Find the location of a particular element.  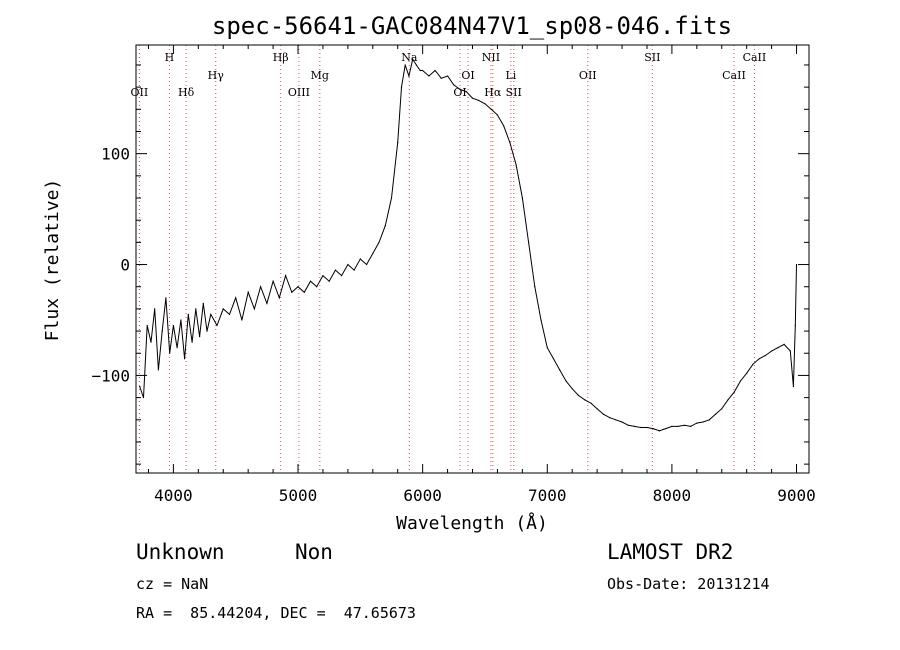

line-label-11: Hα is located at coordinates (493, 92).